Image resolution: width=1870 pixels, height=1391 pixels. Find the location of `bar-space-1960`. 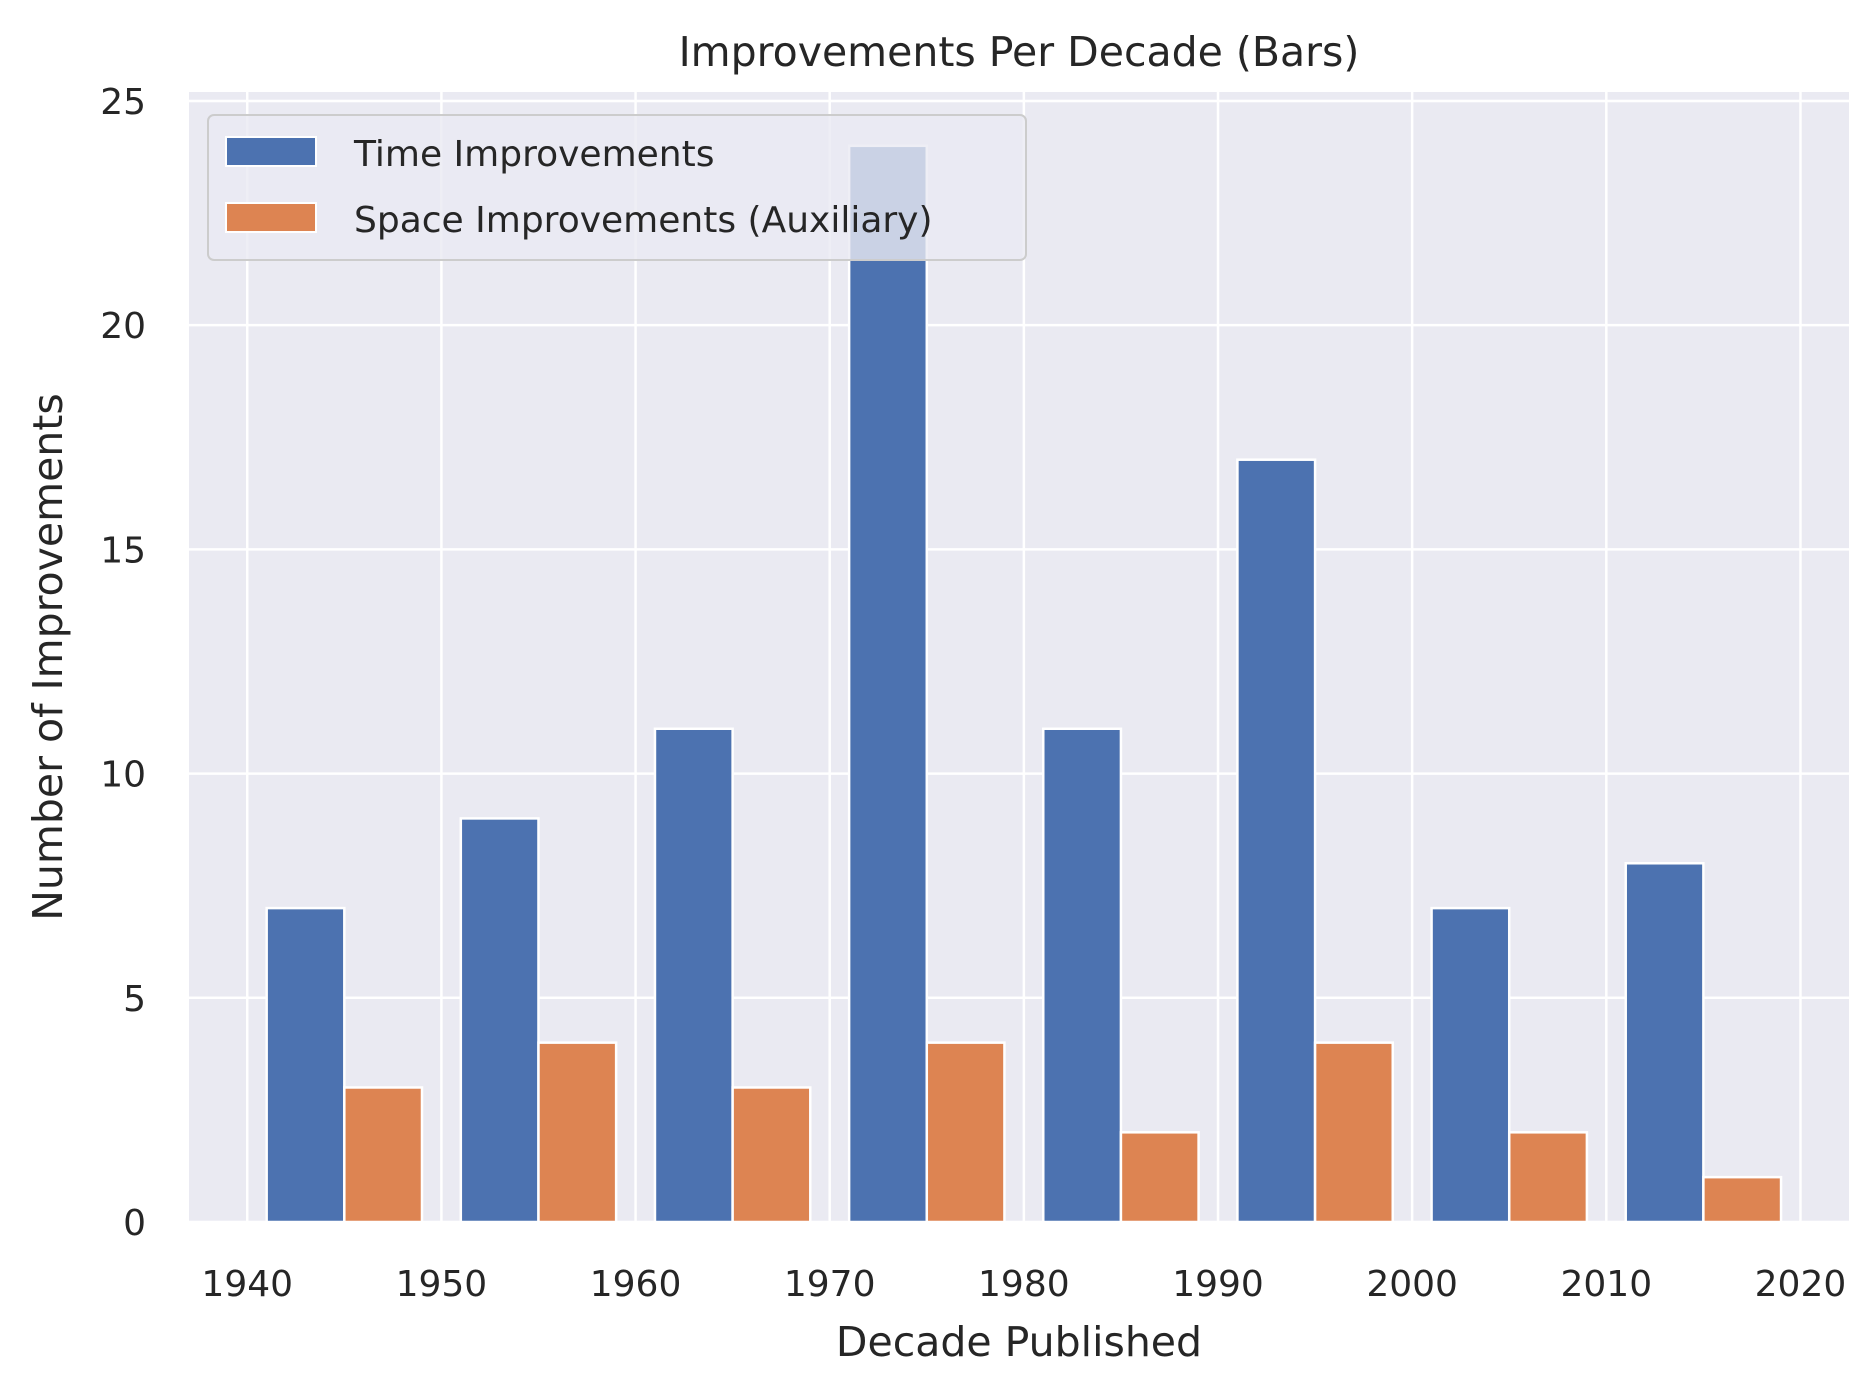

bar-space-1960 is located at coordinates (771, 1155).